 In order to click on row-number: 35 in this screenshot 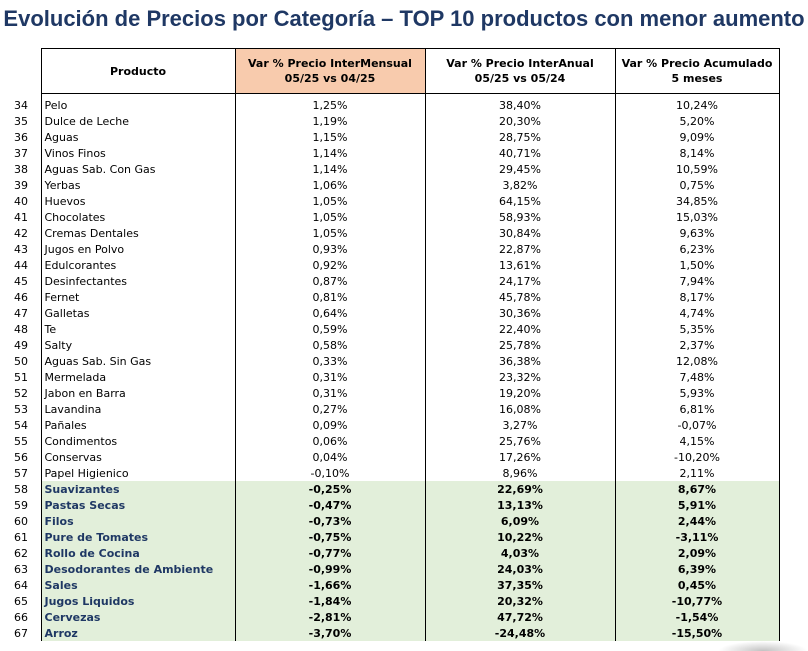, I will do `click(25, 121)`.